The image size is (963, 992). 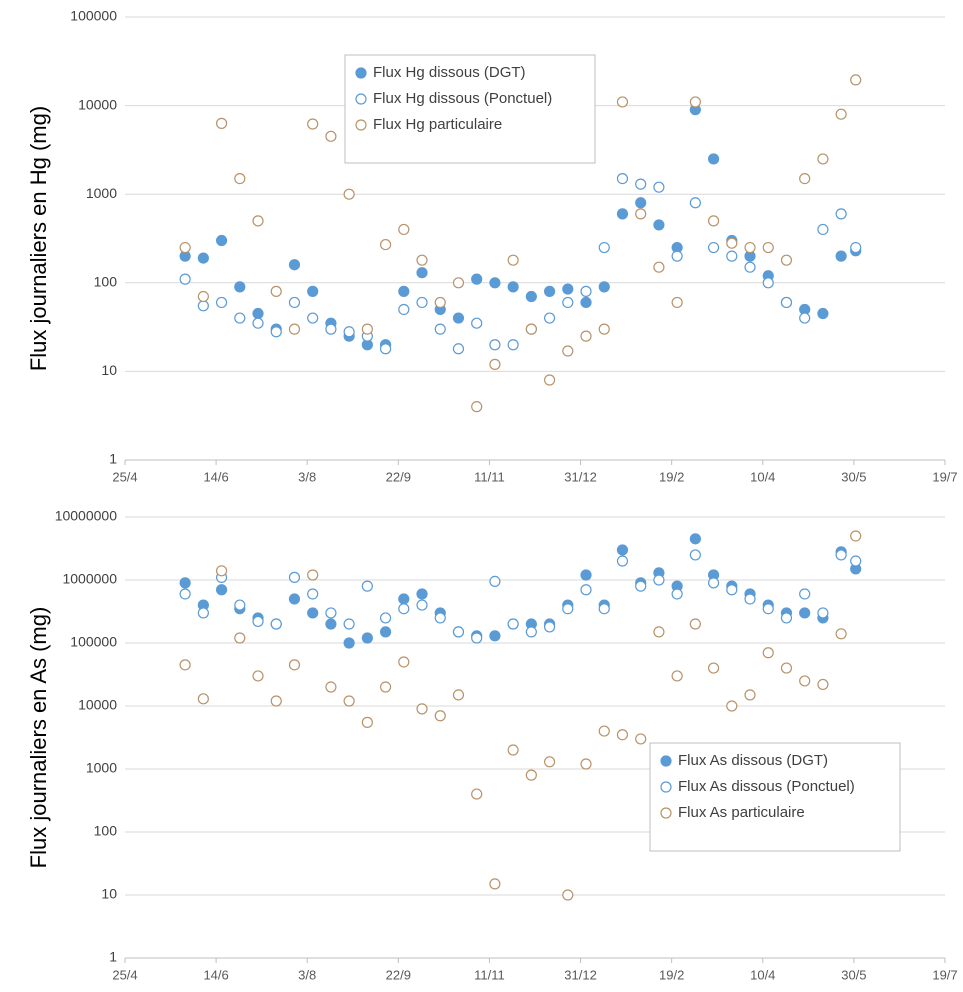 What do you see at coordinates (753, 760) in the screenshot?
I see `legend-label: Flux As dissous (DGT)` at bounding box center [753, 760].